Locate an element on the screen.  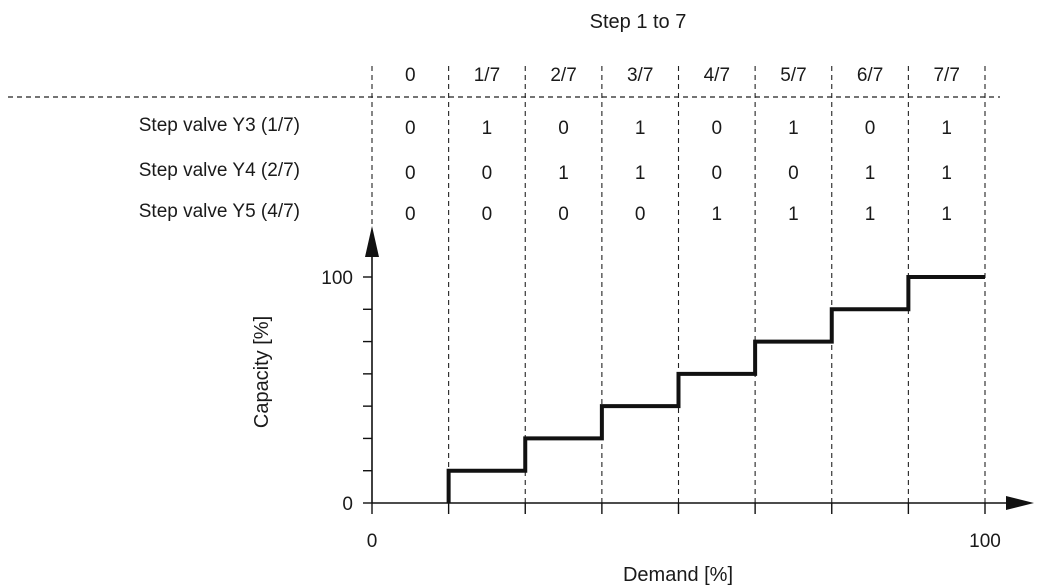
y-axis-arrow-icon is located at coordinates (372, 241).